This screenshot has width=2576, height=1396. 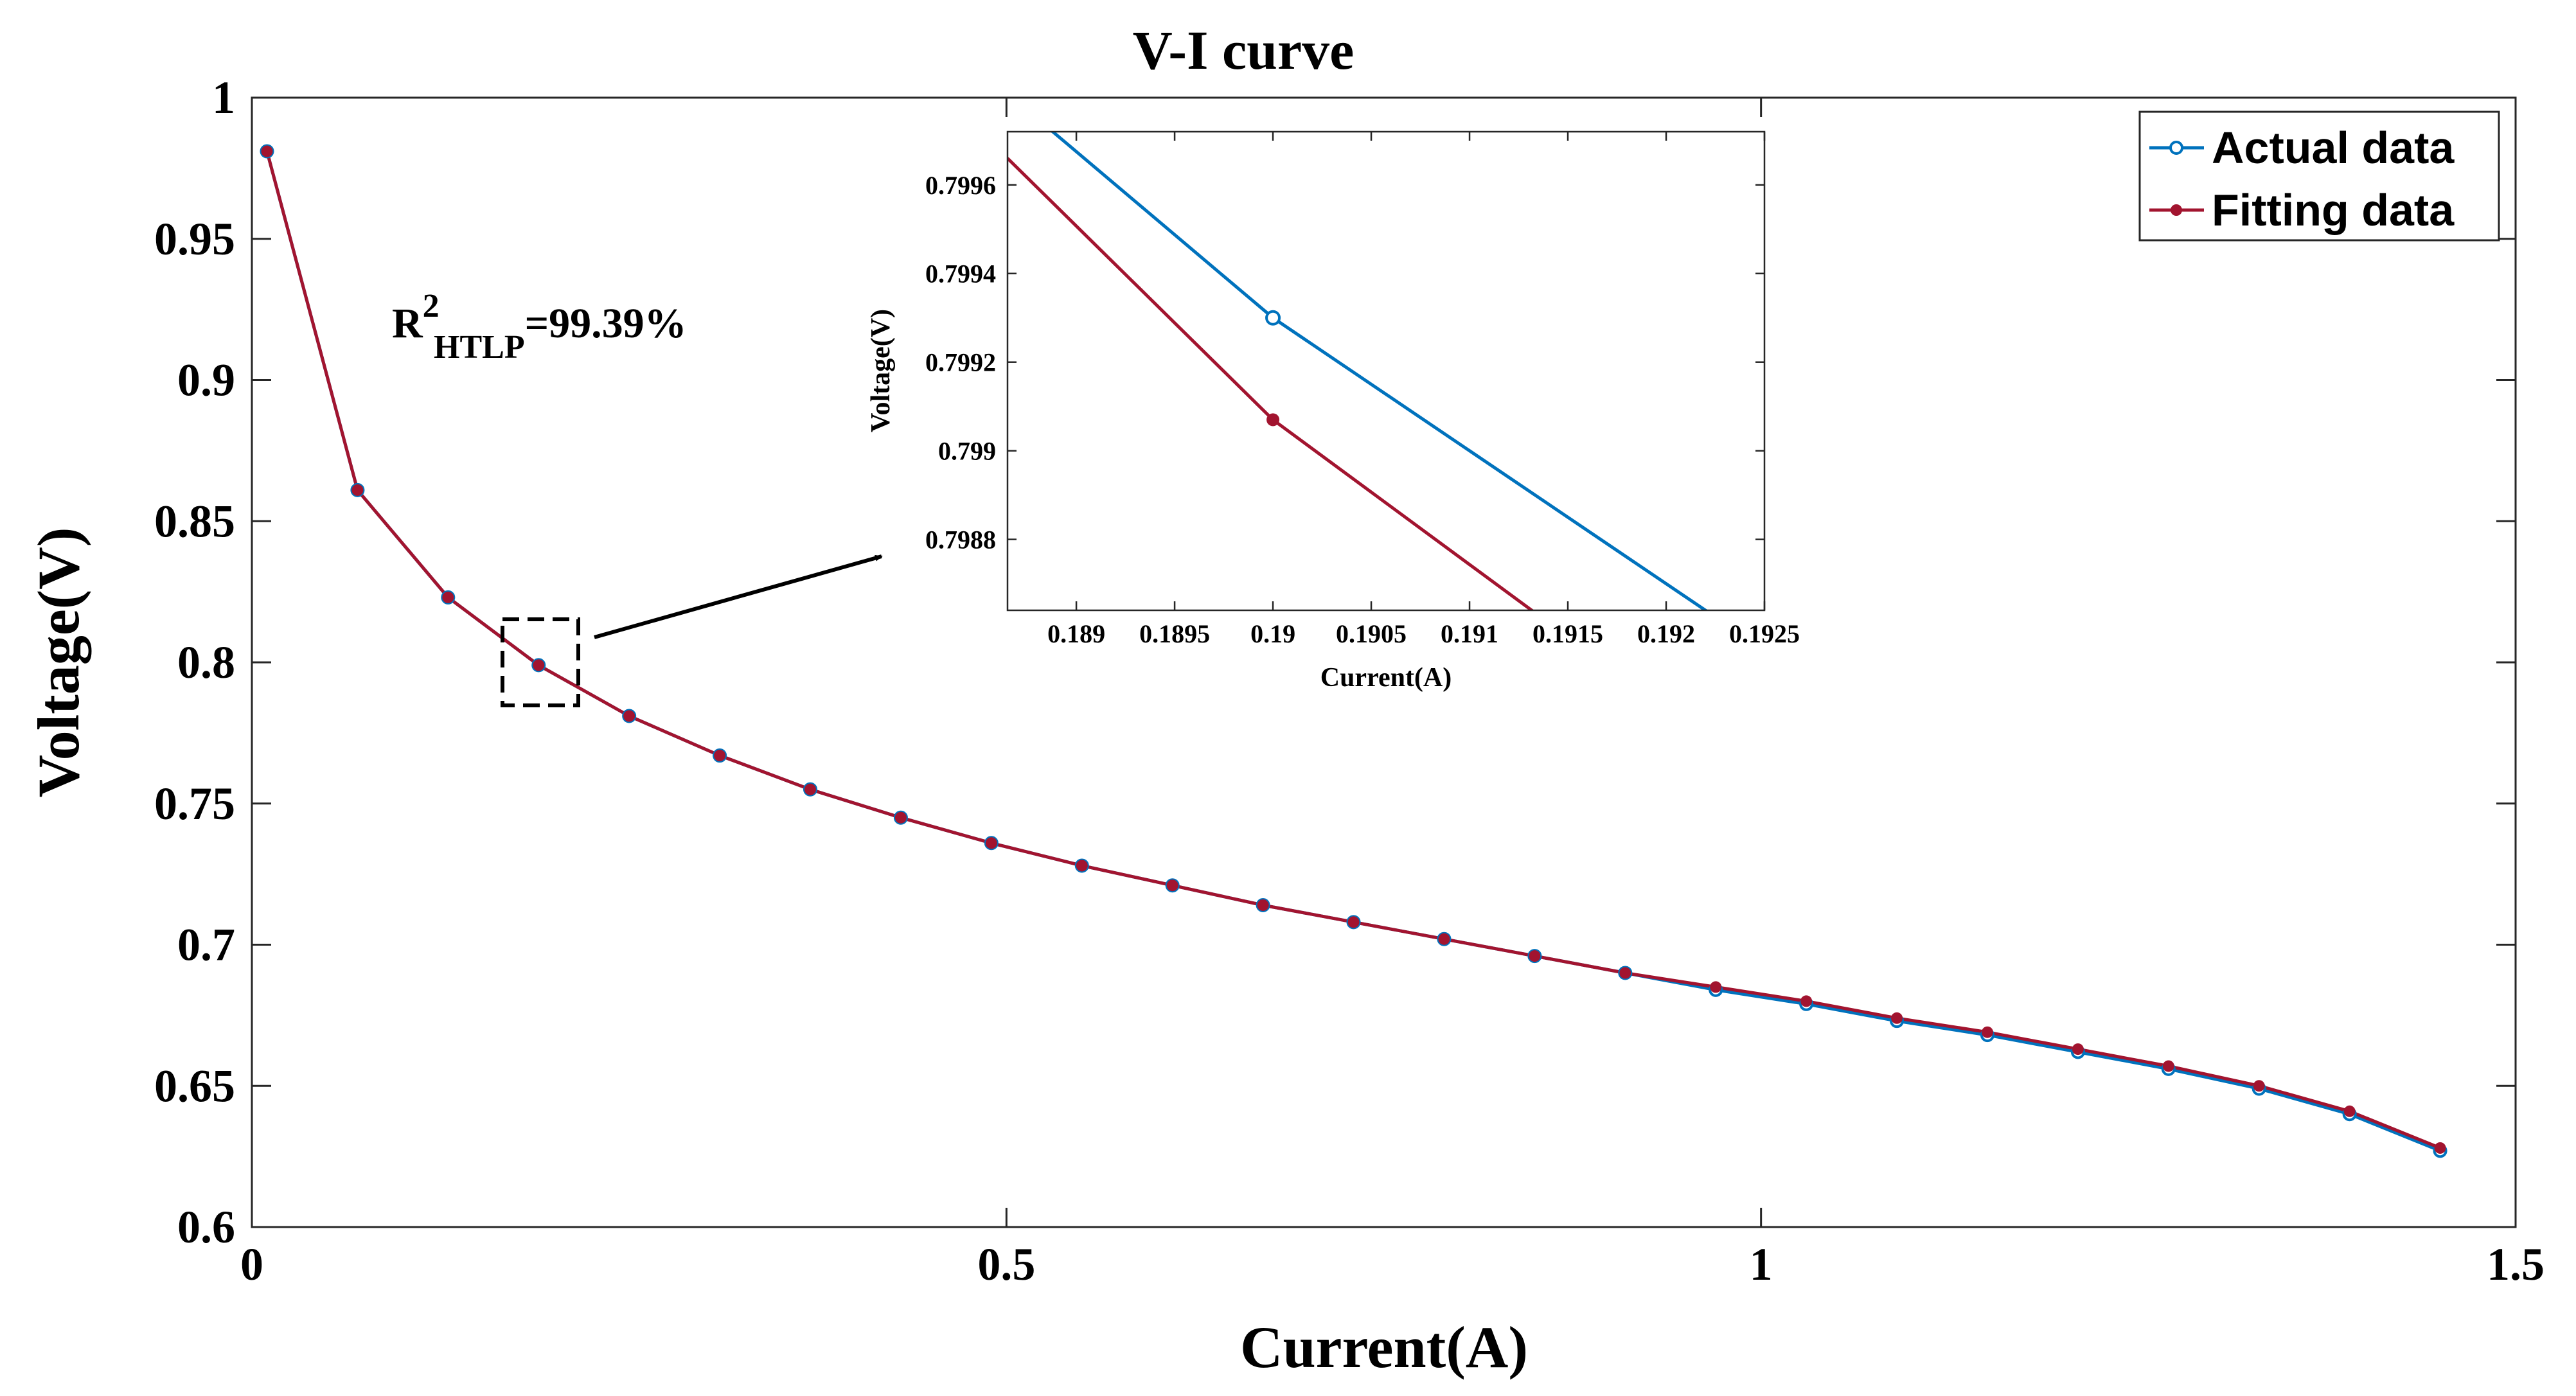 I want to click on inset-y-tick-label: 0.7994, so click(x=961, y=274).